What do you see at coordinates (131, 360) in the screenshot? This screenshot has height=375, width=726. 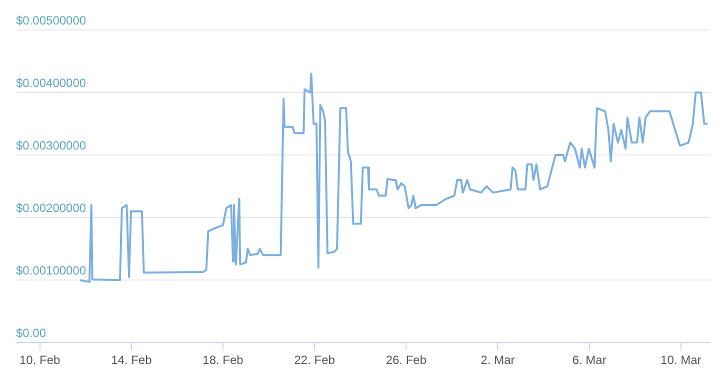 I see `x-tick-label: 14. Feb` at bounding box center [131, 360].